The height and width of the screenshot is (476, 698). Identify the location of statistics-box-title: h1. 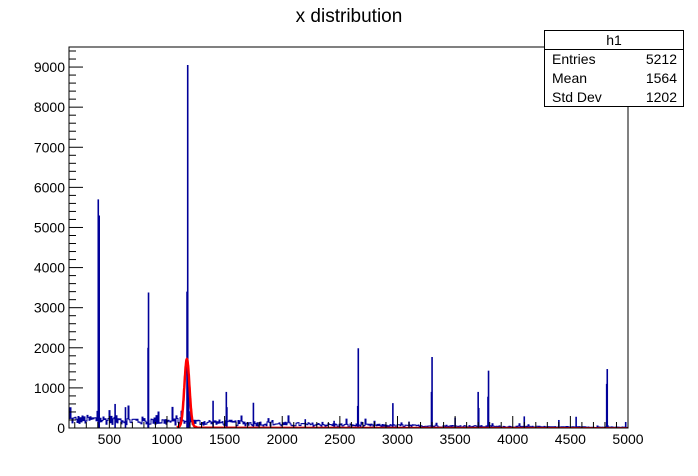
(614, 40).